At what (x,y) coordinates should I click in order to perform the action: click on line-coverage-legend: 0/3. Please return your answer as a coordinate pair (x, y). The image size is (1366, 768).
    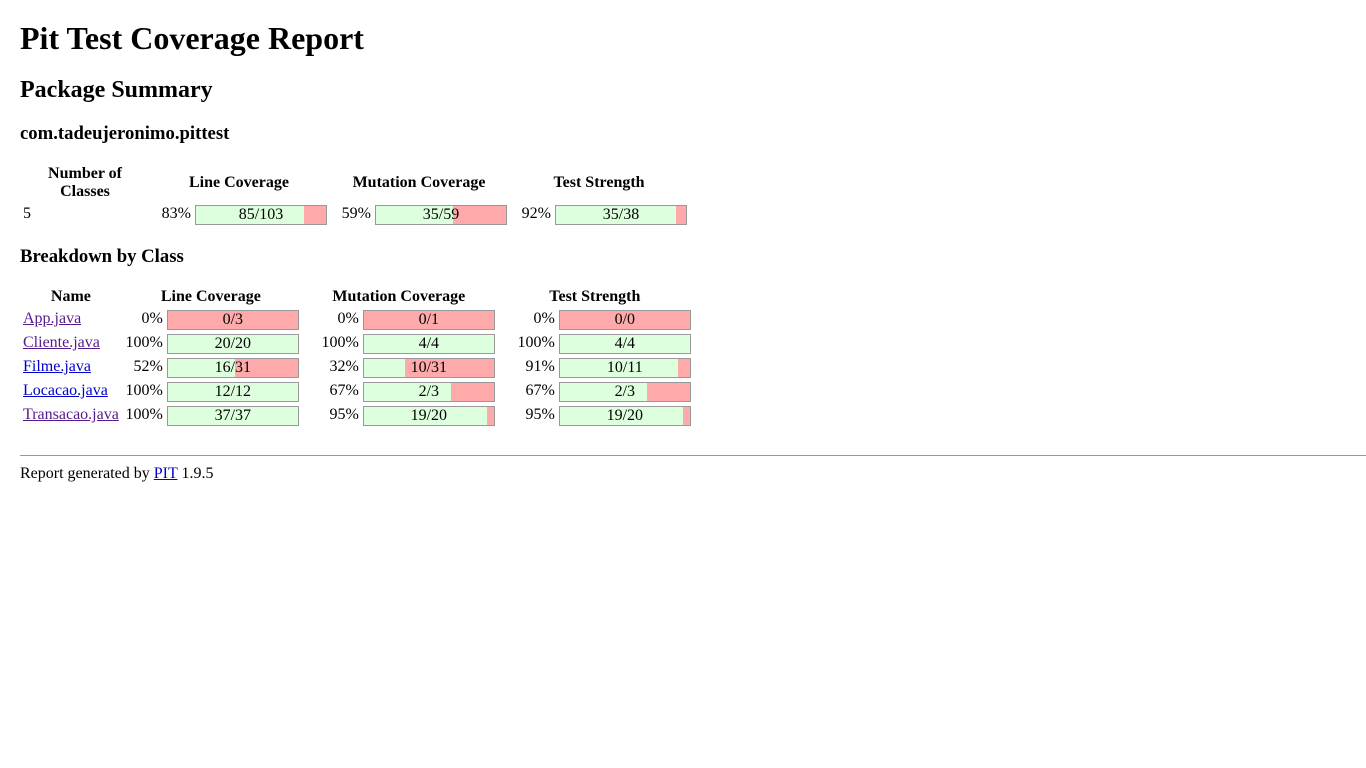
    Looking at the image, I should click on (233, 319).